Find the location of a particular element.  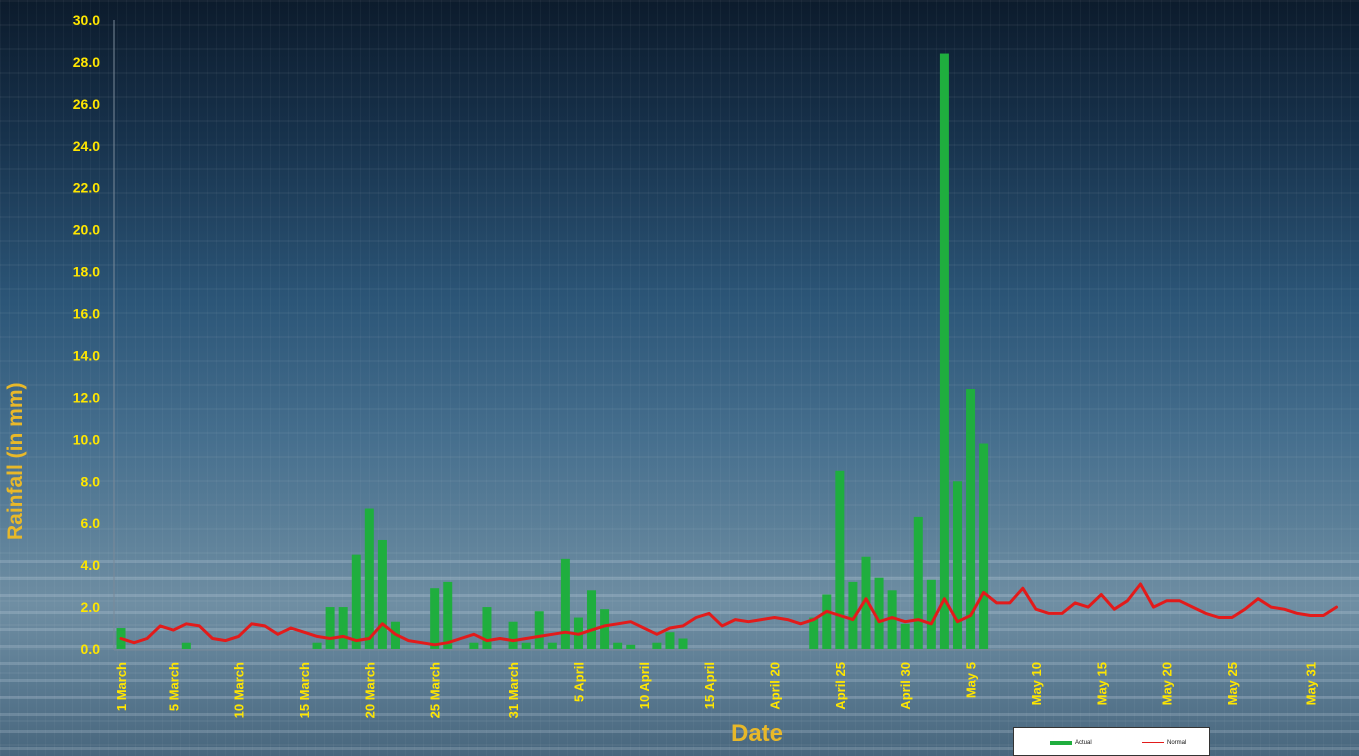

x-tick-label: 10 April is located at coordinates (644, 685).